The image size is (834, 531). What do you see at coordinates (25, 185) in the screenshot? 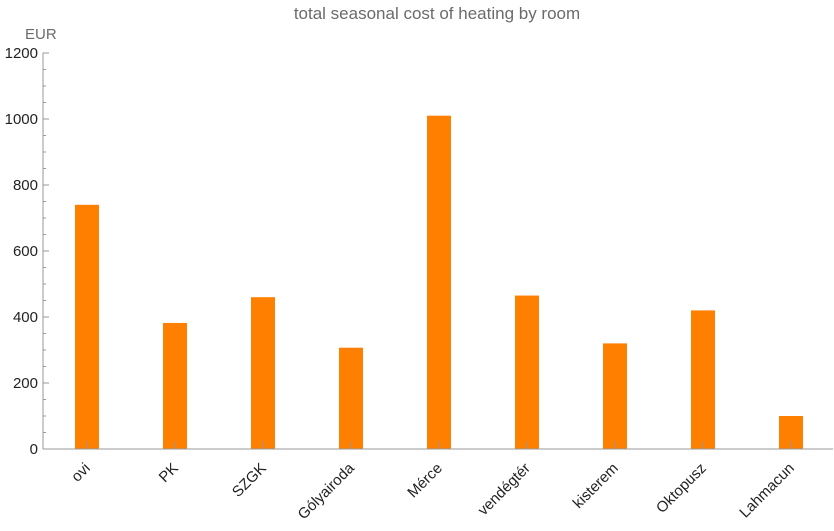
I see `y-tick-label: 800` at bounding box center [25, 185].